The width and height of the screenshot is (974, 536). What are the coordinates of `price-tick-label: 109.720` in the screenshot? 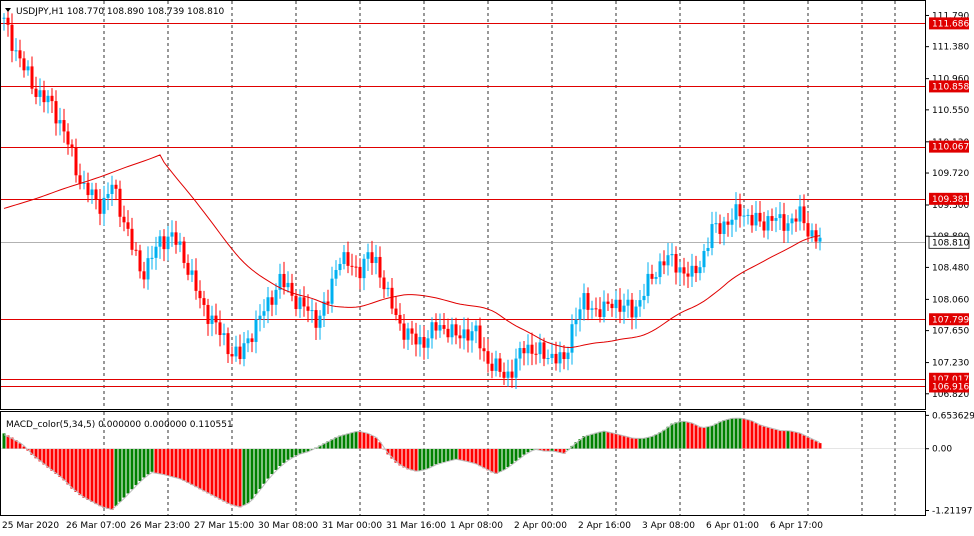 It's located at (950, 174).